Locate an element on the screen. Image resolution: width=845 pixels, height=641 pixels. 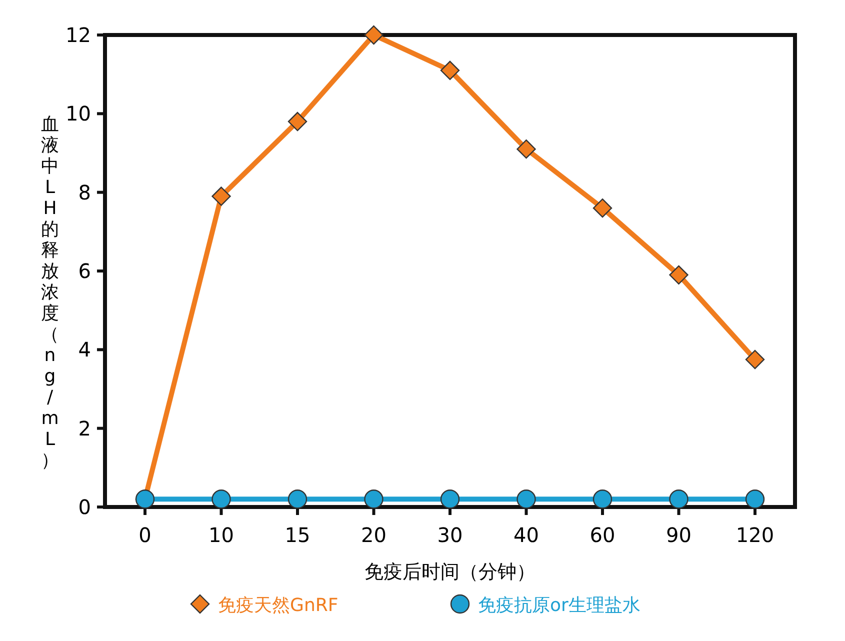
legend-label: 免疫天然GnRF is located at coordinates (278, 605).